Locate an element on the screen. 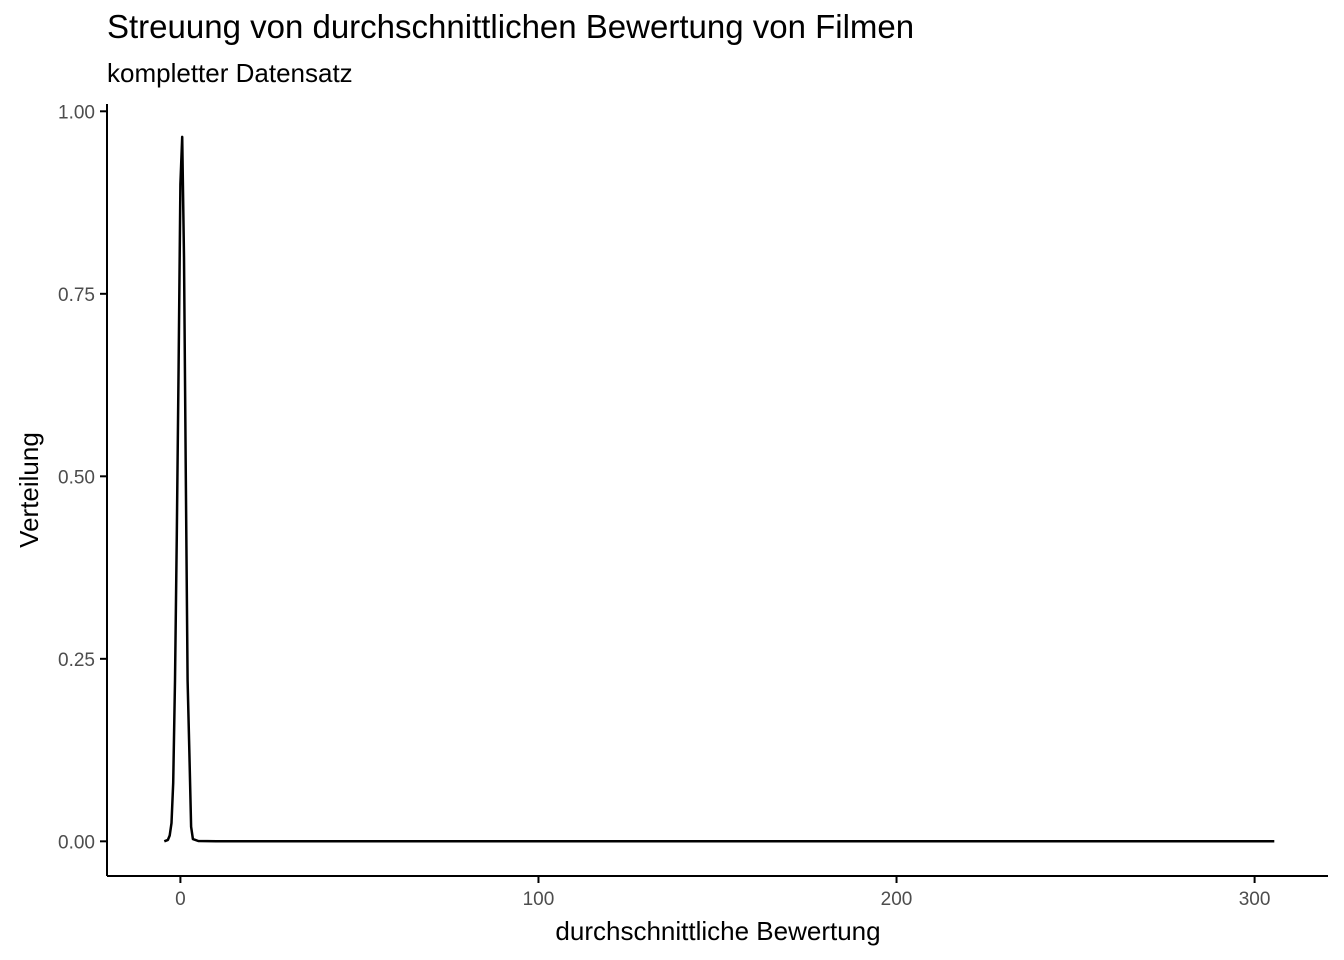  x-axis: 0 100 200 300 is located at coordinates (717, 892).